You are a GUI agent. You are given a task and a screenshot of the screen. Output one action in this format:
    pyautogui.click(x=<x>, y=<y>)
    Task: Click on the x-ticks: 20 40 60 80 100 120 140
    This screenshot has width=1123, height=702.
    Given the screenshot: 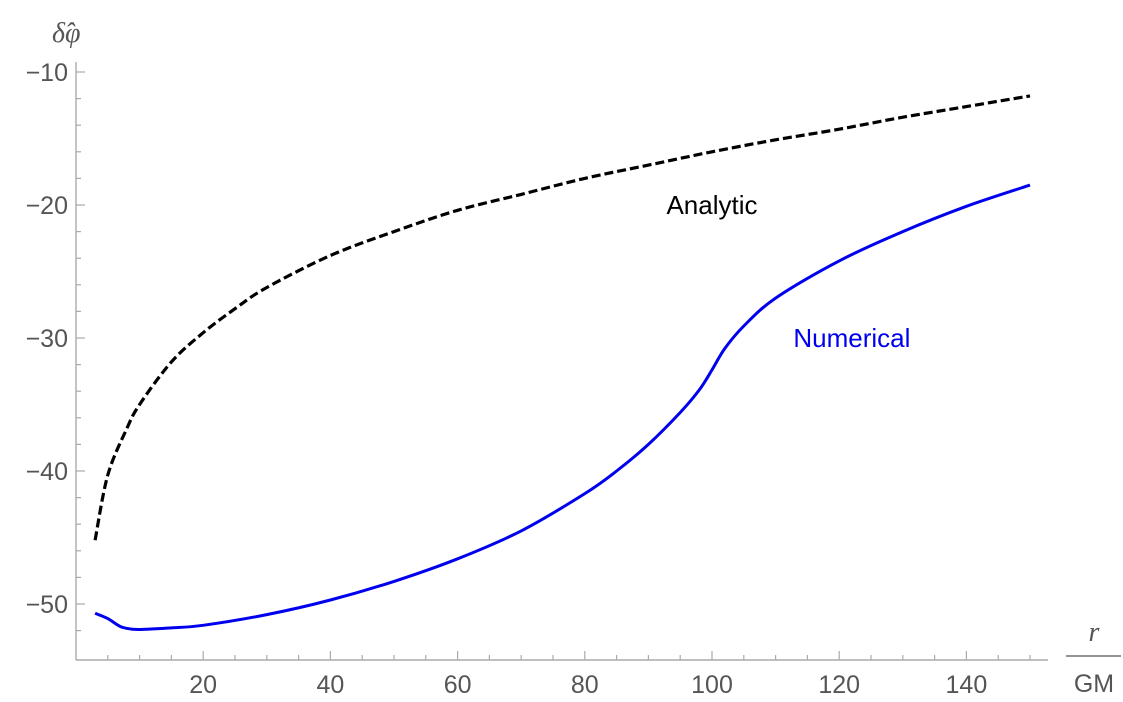 What is the action you would take?
    pyautogui.click(x=588, y=675)
    